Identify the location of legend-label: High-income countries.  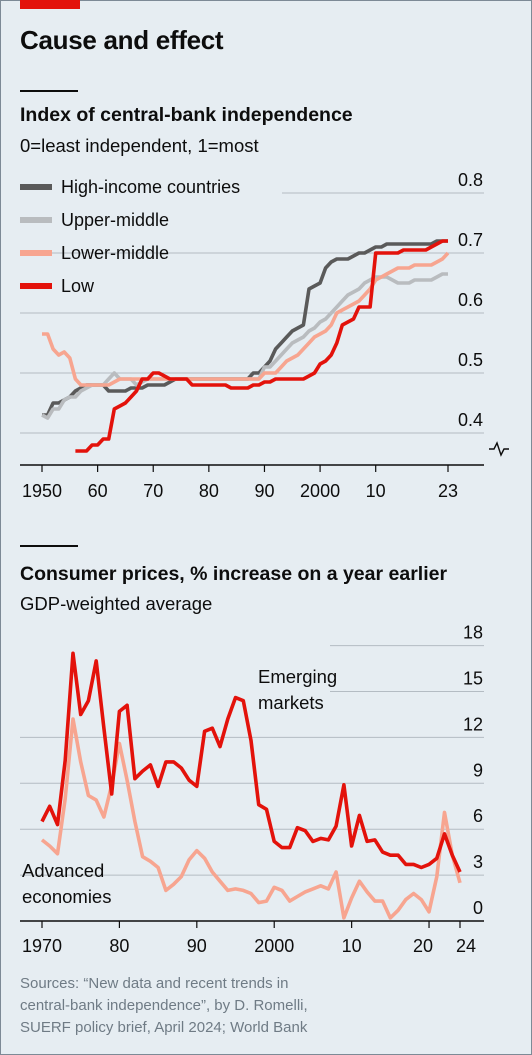
(150, 187).